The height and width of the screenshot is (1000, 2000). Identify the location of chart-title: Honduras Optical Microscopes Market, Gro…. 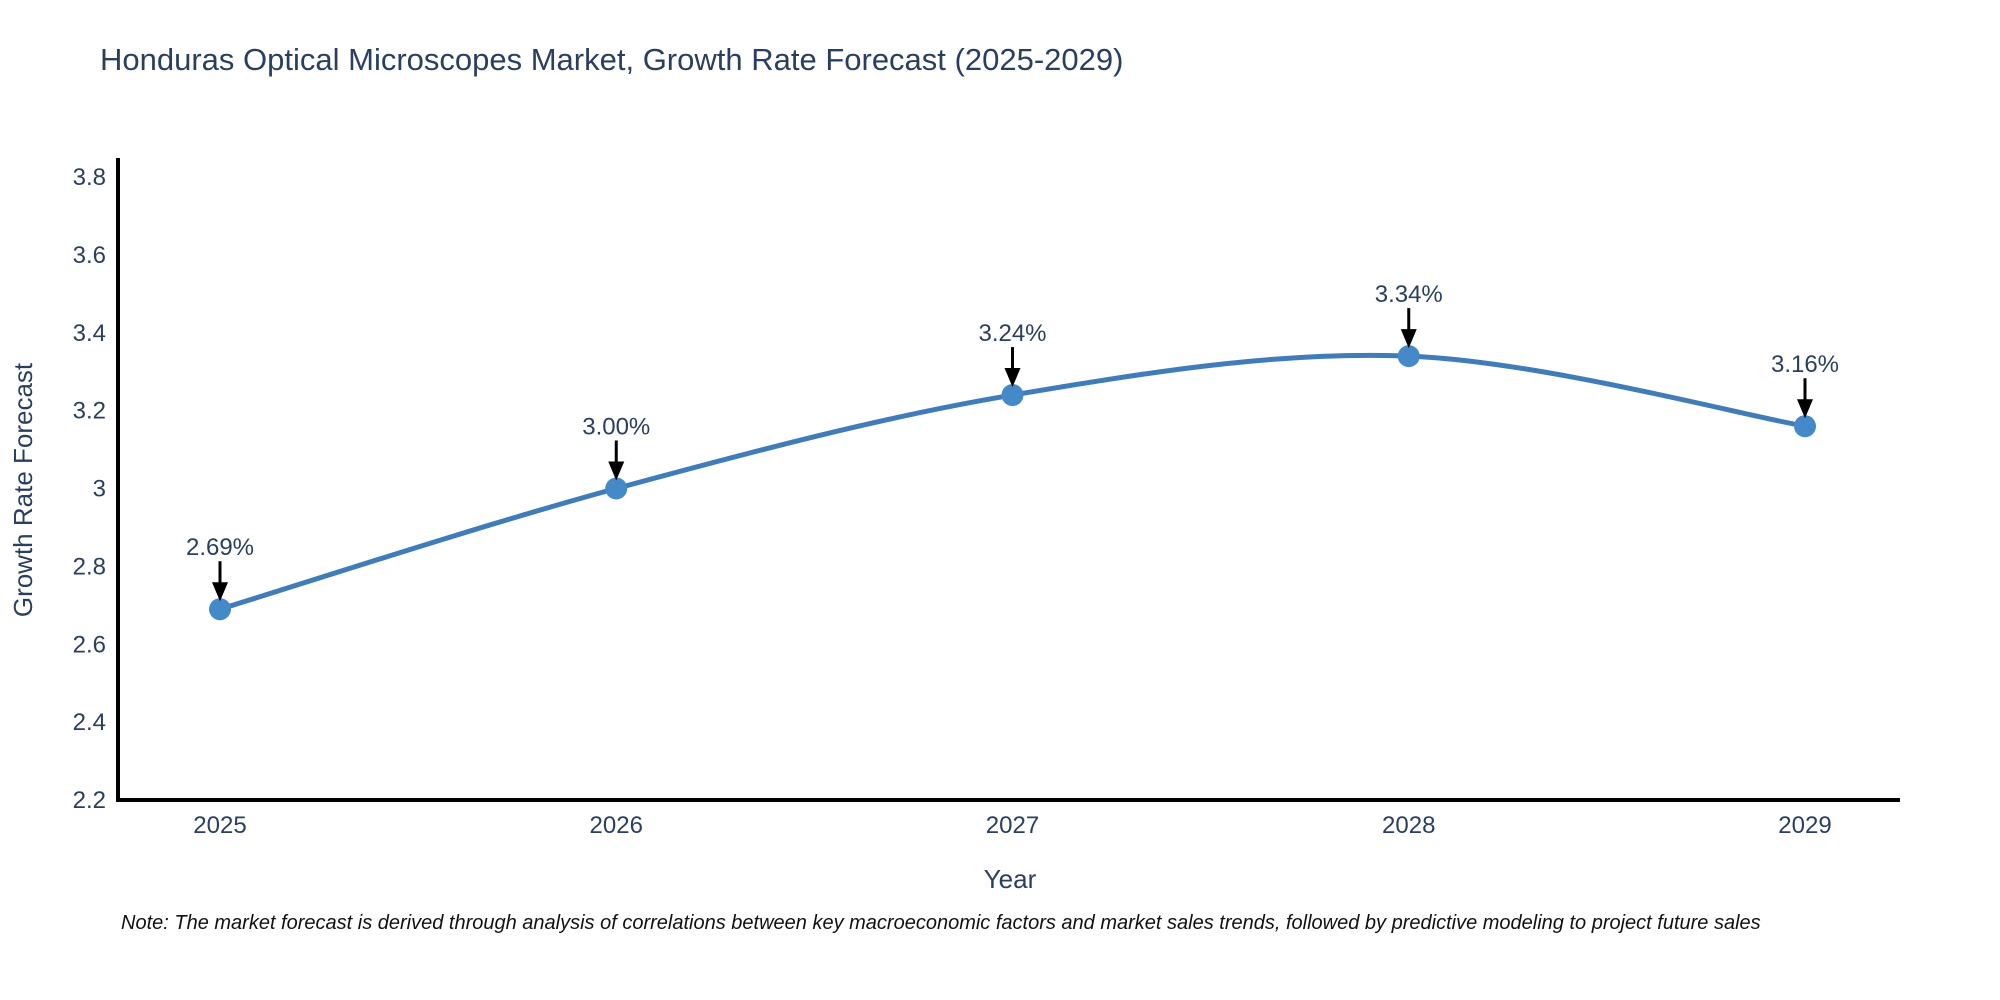
(612, 59).